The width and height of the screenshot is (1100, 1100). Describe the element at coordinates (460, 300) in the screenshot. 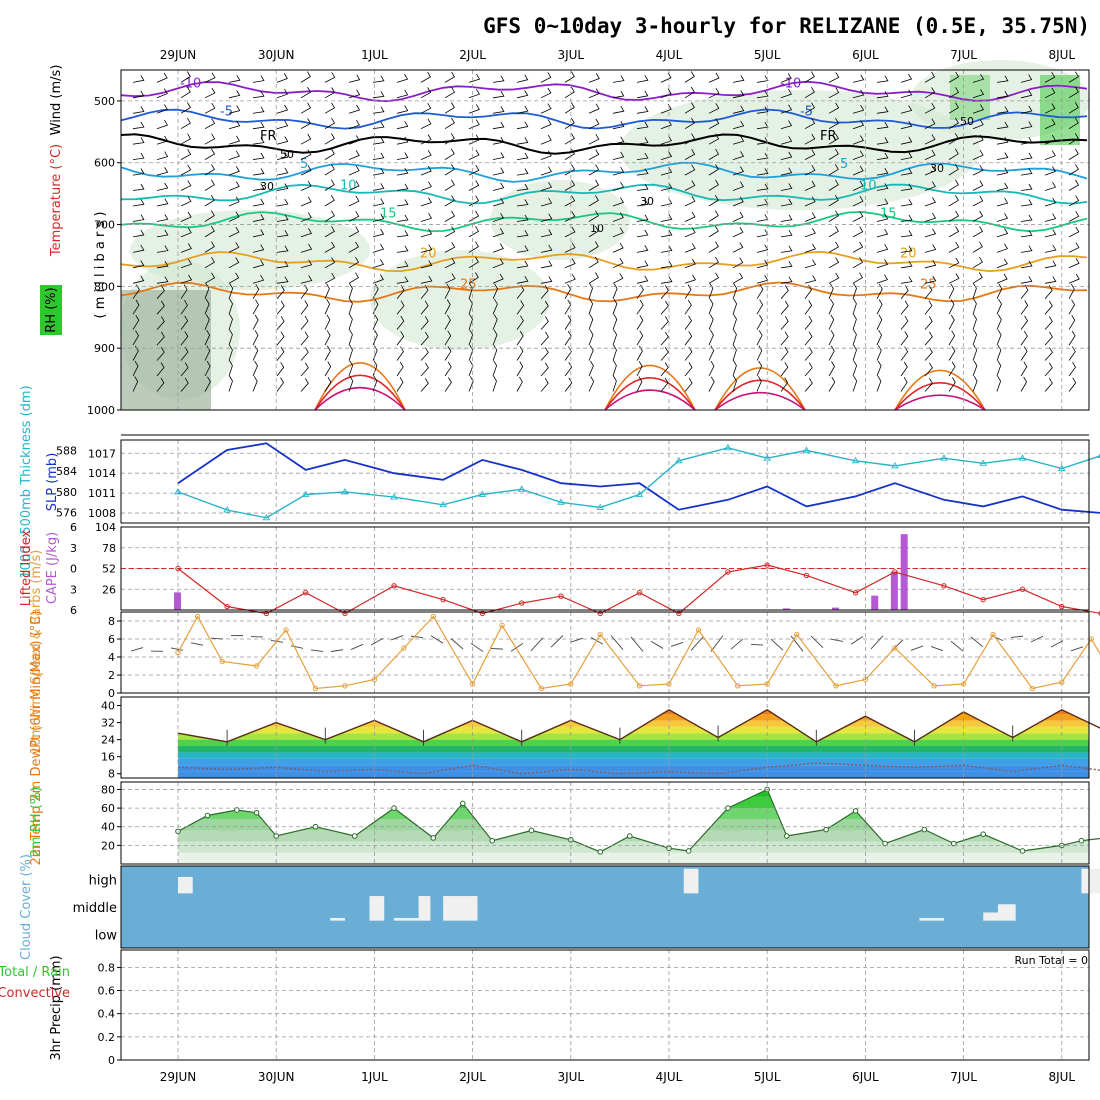

I see `rh-shading` at that location.